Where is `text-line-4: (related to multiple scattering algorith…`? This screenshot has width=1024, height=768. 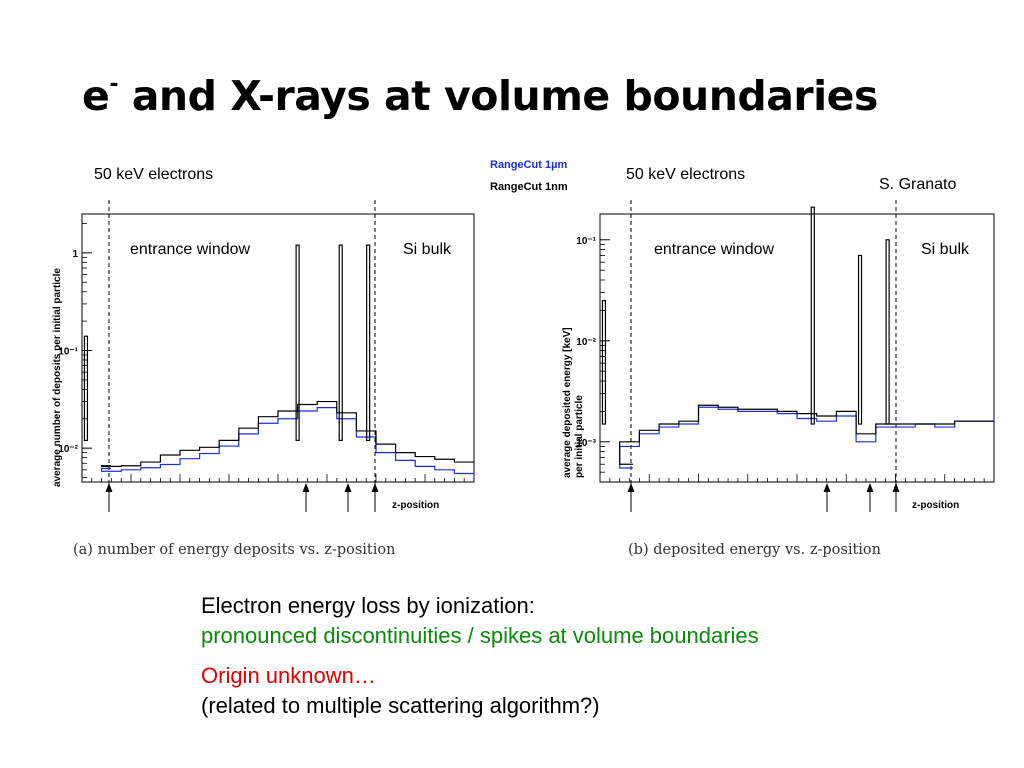
text-line-4: (related to multiple scattering algorith… is located at coordinates (400, 705).